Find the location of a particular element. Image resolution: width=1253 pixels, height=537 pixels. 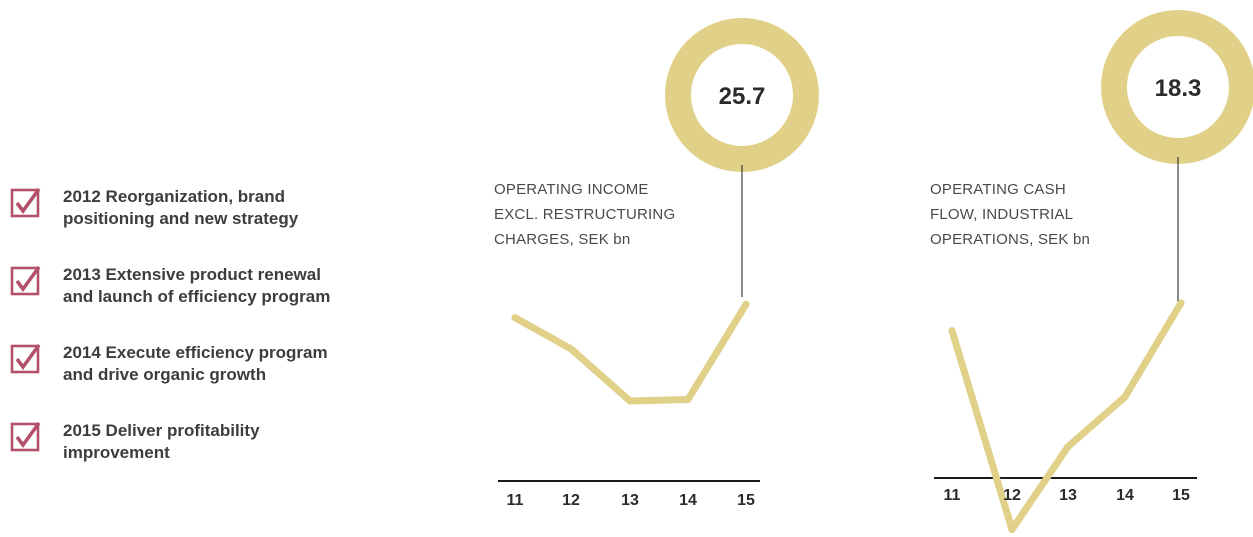

chart-title-line3: OPERATIONS, SEK bn is located at coordinates (1010, 239).